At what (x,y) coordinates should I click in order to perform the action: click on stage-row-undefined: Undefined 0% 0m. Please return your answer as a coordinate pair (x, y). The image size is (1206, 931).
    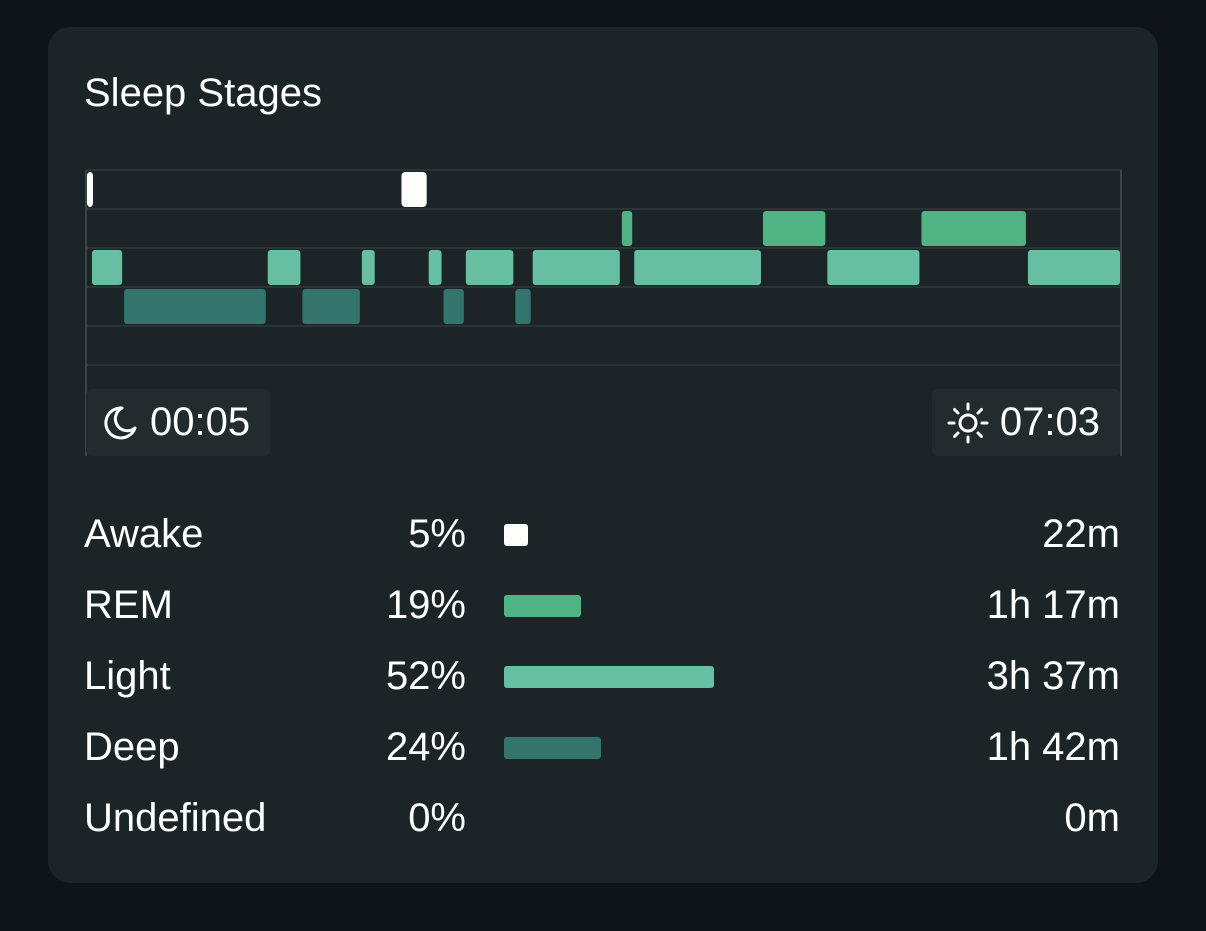
    Looking at the image, I should click on (602, 818).